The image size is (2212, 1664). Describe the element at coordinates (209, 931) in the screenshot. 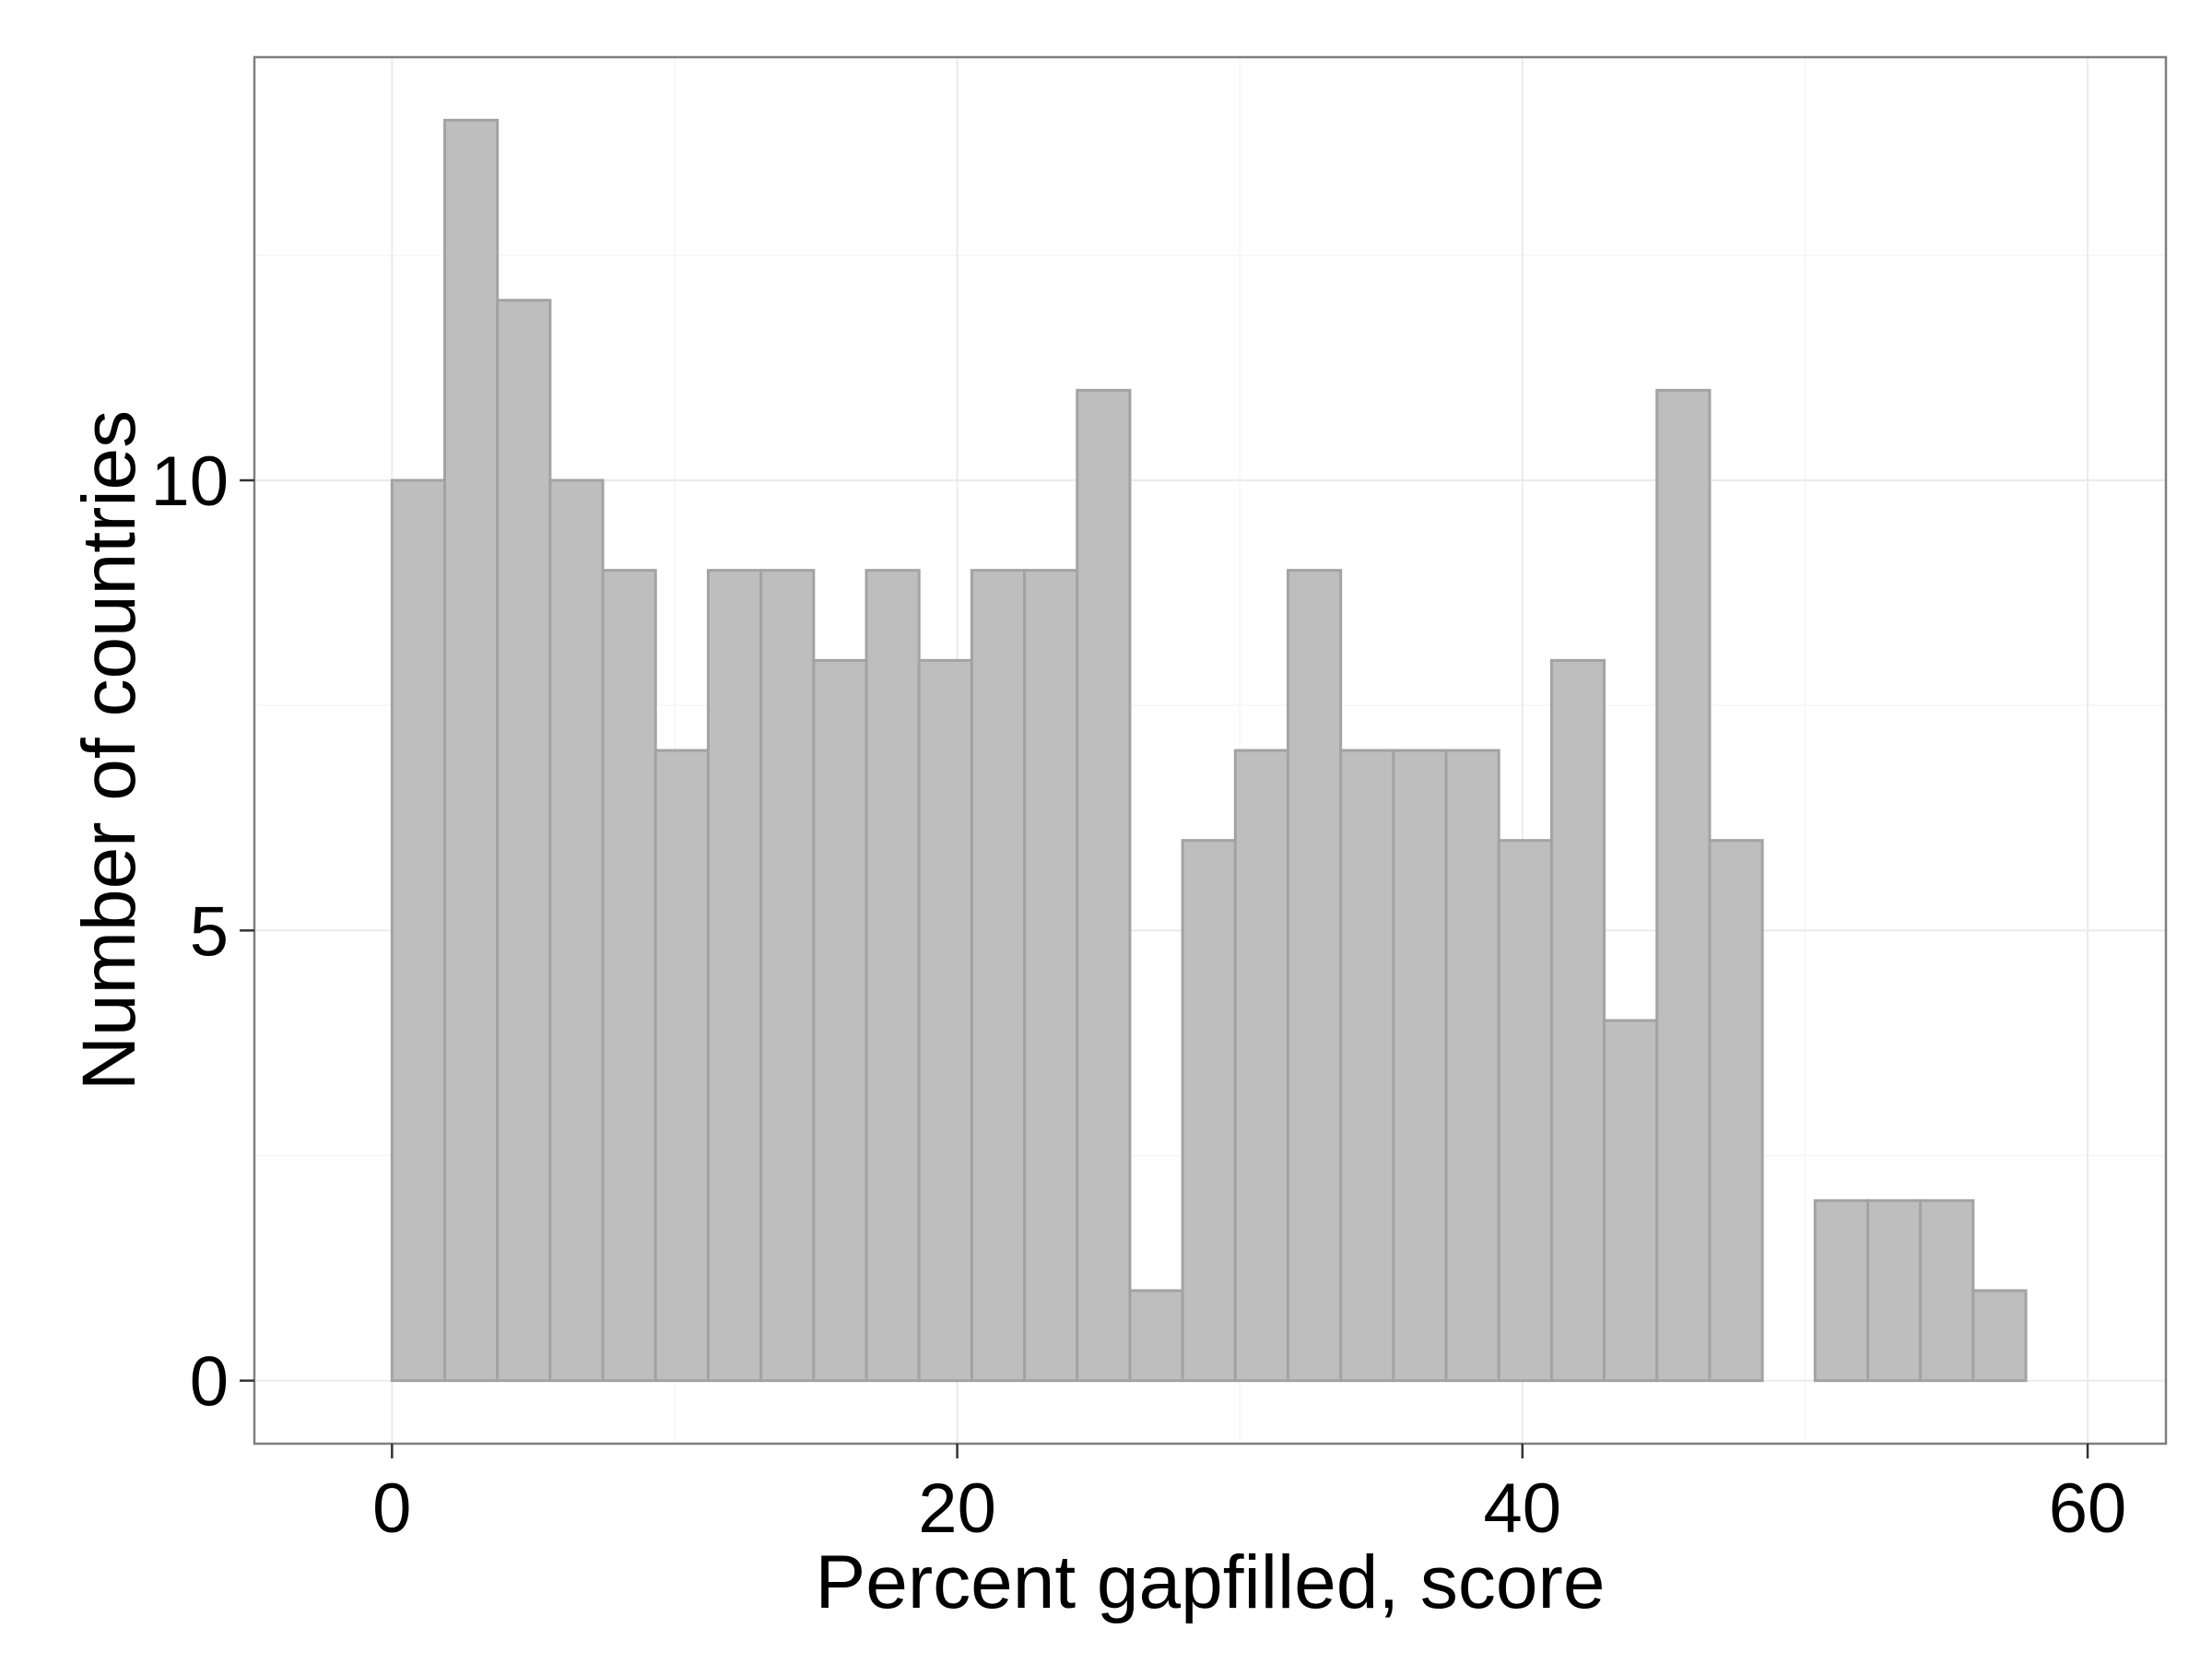

I see `y-tick-label: 5` at that location.